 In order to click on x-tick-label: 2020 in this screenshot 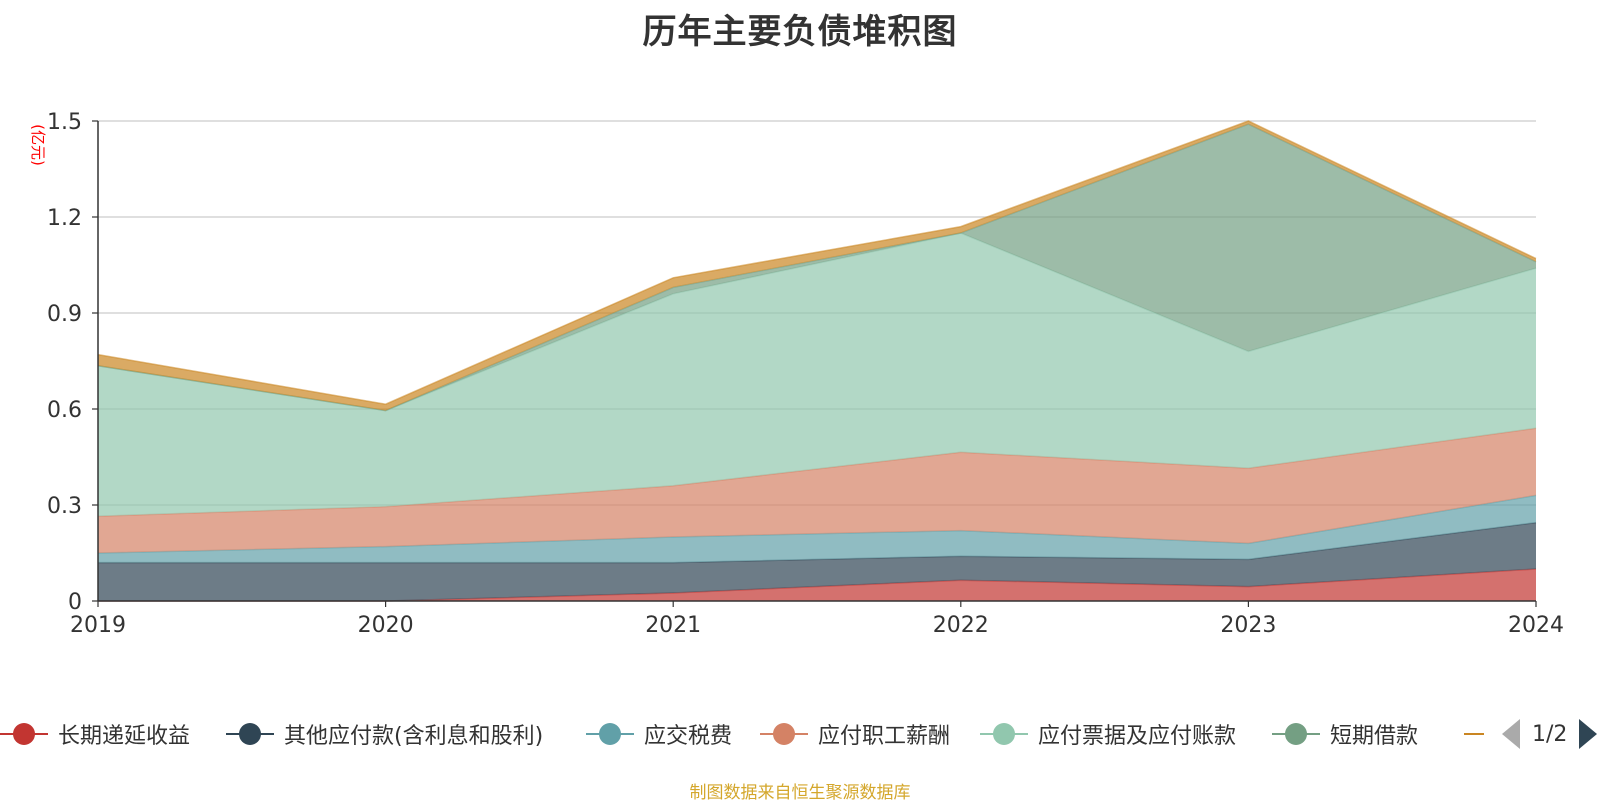, I will do `click(386, 625)`.